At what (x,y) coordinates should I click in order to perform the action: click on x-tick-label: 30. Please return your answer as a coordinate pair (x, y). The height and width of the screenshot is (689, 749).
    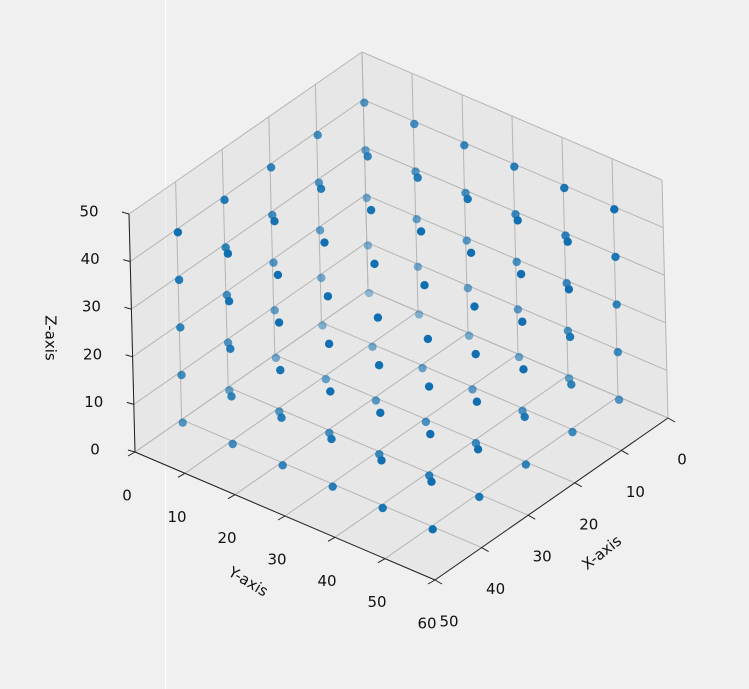
    Looking at the image, I should click on (542, 557).